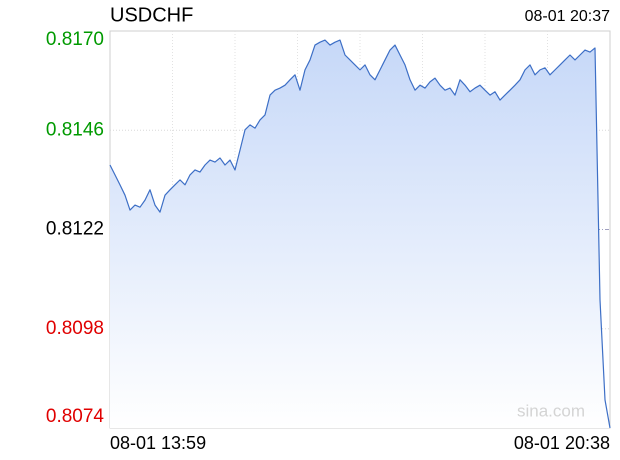  Describe the element at coordinates (75, 416) in the screenshot. I see `y-tick-label: 0.8074` at that location.